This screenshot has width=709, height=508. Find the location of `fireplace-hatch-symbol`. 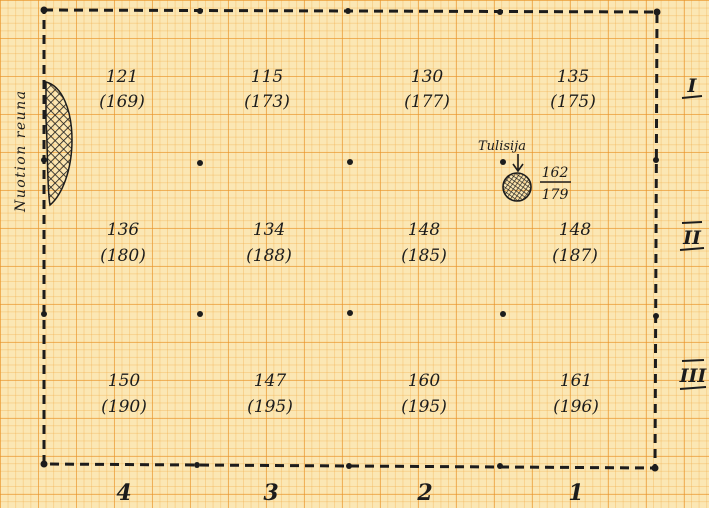

fireplace-hatch-symbol is located at coordinates (517, 187).